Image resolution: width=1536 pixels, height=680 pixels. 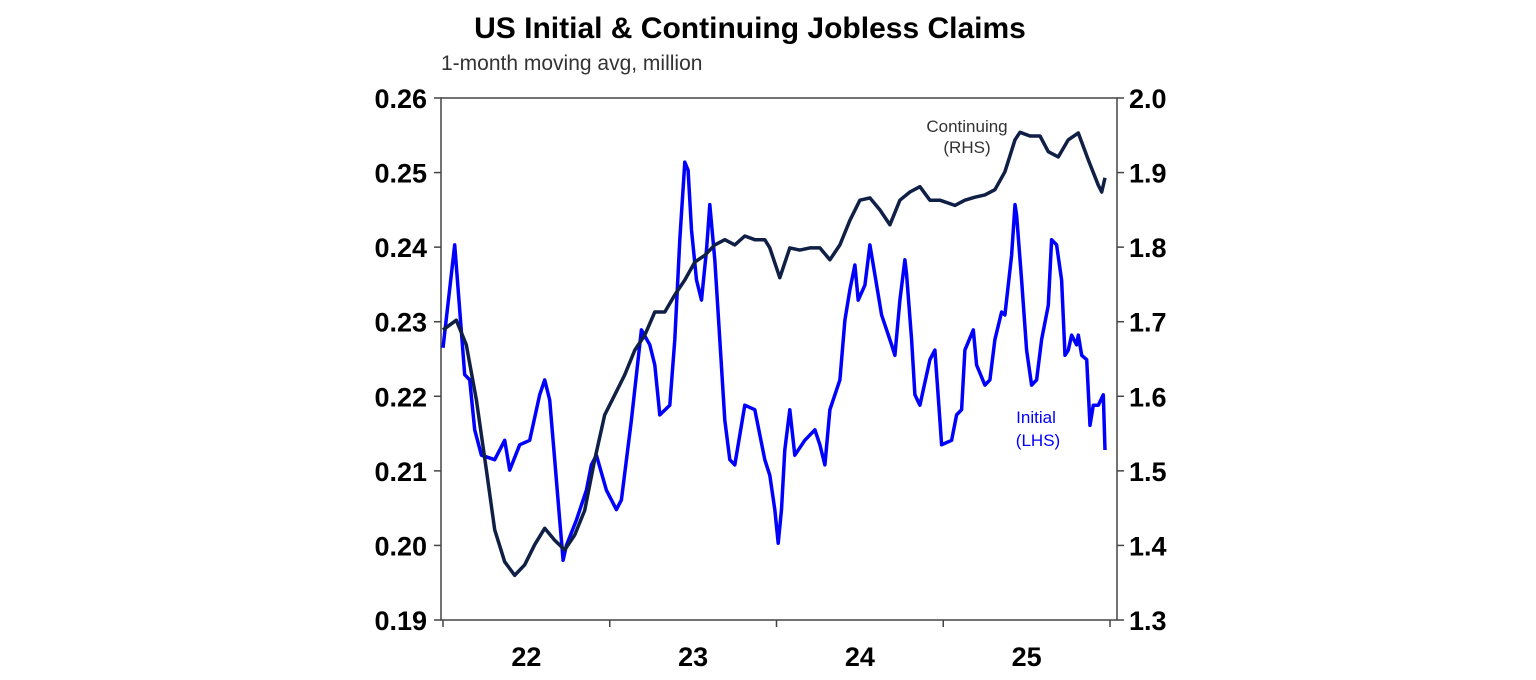 I want to click on initial-series-label-axis: (LHS), so click(x=1038, y=440).